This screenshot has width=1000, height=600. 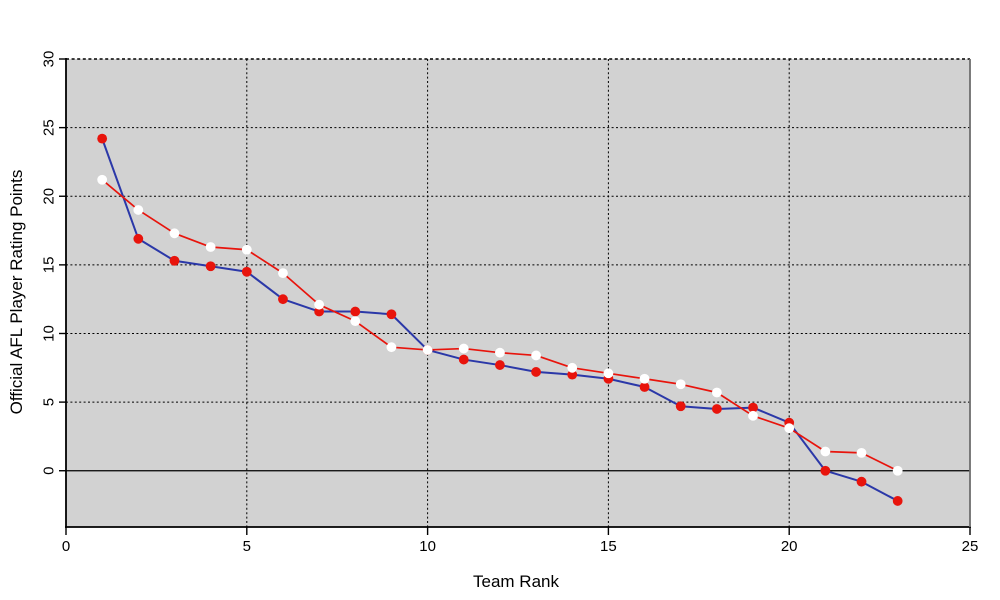 I want to click on x-tick-label: 20, so click(x=789, y=546).